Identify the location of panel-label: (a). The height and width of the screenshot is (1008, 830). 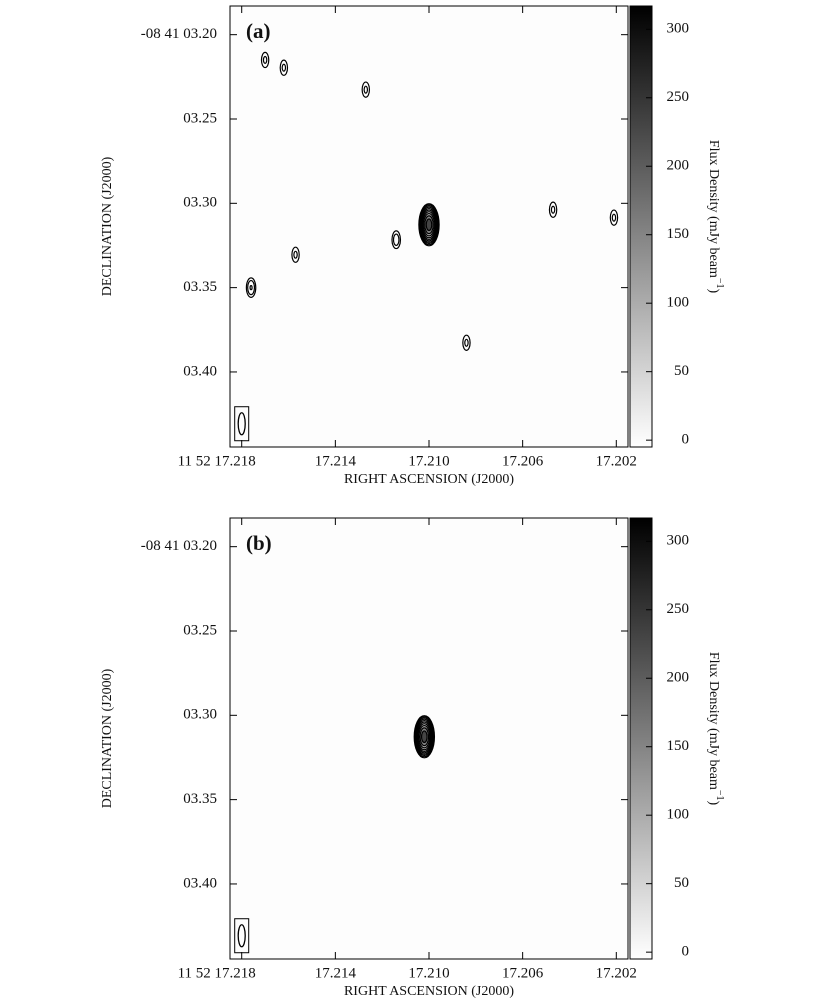
(258, 31).